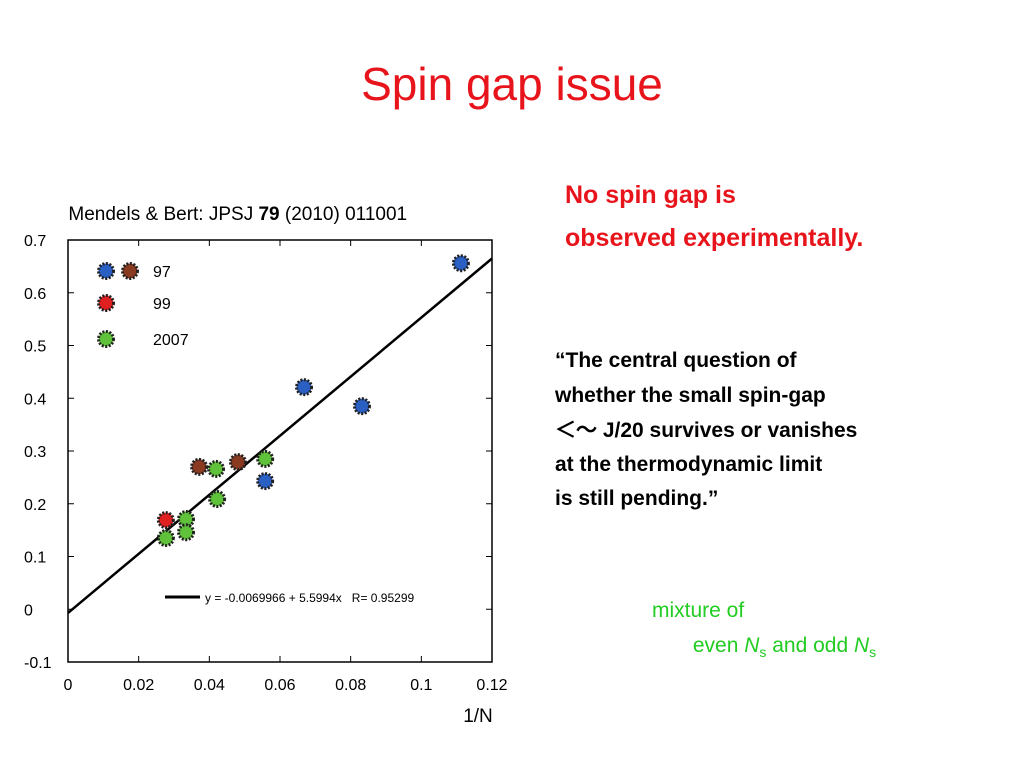 This screenshot has height=768, width=1024. Describe the element at coordinates (163, 214) in the screenshot. I see `citation-part: Mendels & Bert: JPSJ` at that location.